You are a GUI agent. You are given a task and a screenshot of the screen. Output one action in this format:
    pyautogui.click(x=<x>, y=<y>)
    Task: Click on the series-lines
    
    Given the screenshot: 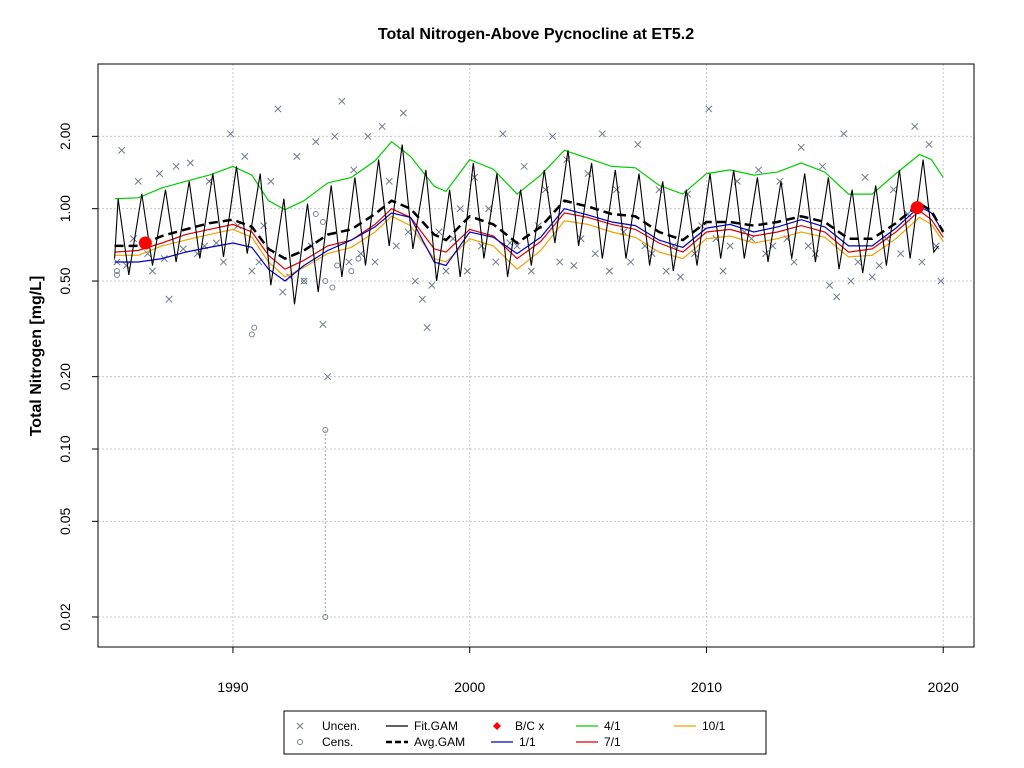 What is the action you would take?
    pyautogui.click(x=529, y=211)
    